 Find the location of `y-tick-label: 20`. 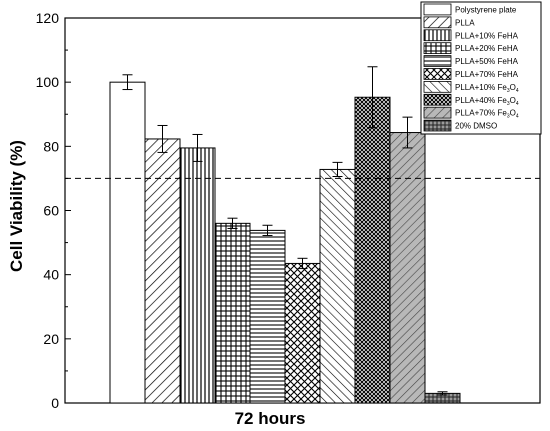

y-tick-label: 20 is located at coordinates (51, 339).